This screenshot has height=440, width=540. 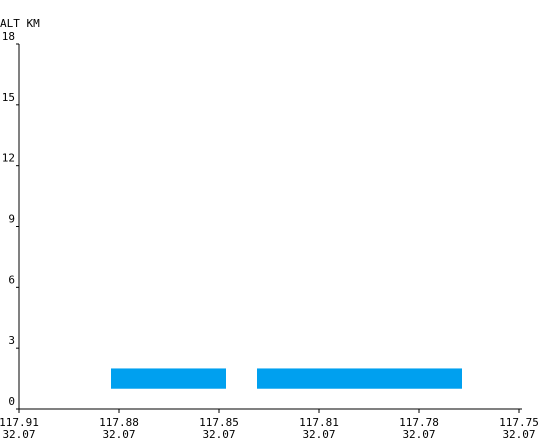 What do you see at coordinates (11, 279) in the screenshot?
I see `y-tick-label-2: 6` at bounding box center [11, 279].